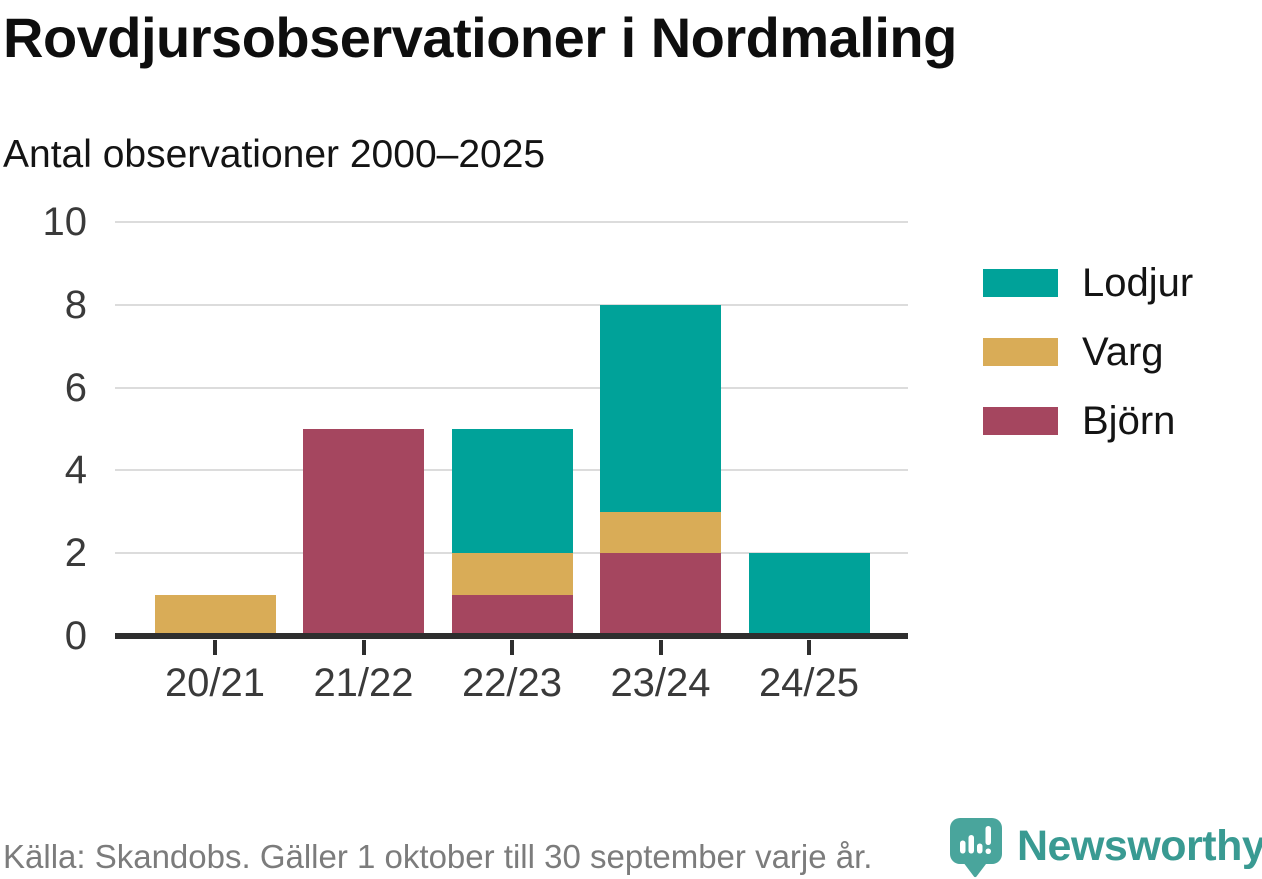 This screenshot has width=1262, height=879. Describe the element at coordinates (1138, 283) in the screenshot. I see `legend-label-lodjur: Lodjur` at that location.